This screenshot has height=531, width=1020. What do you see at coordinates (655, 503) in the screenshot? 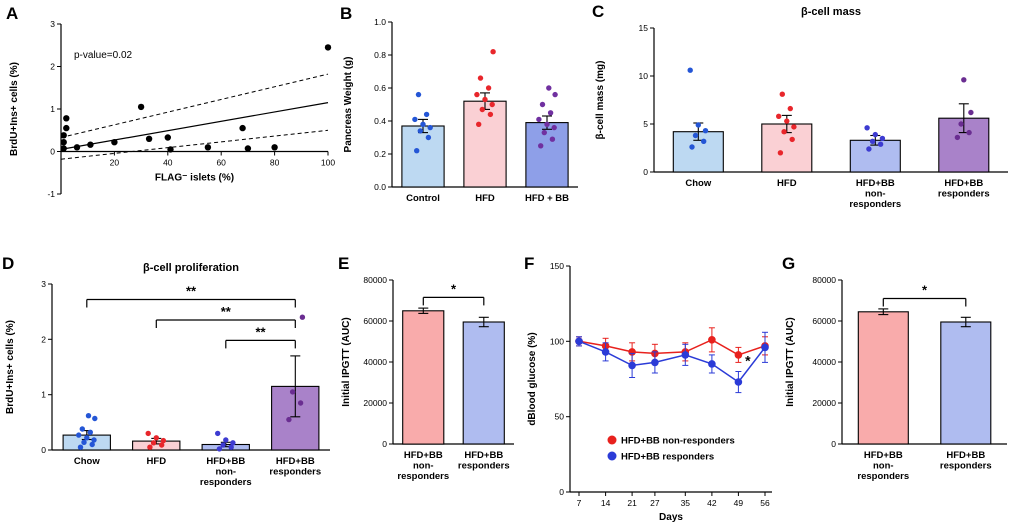
I see `svg-text: 27` at bounding box center [655, 503].